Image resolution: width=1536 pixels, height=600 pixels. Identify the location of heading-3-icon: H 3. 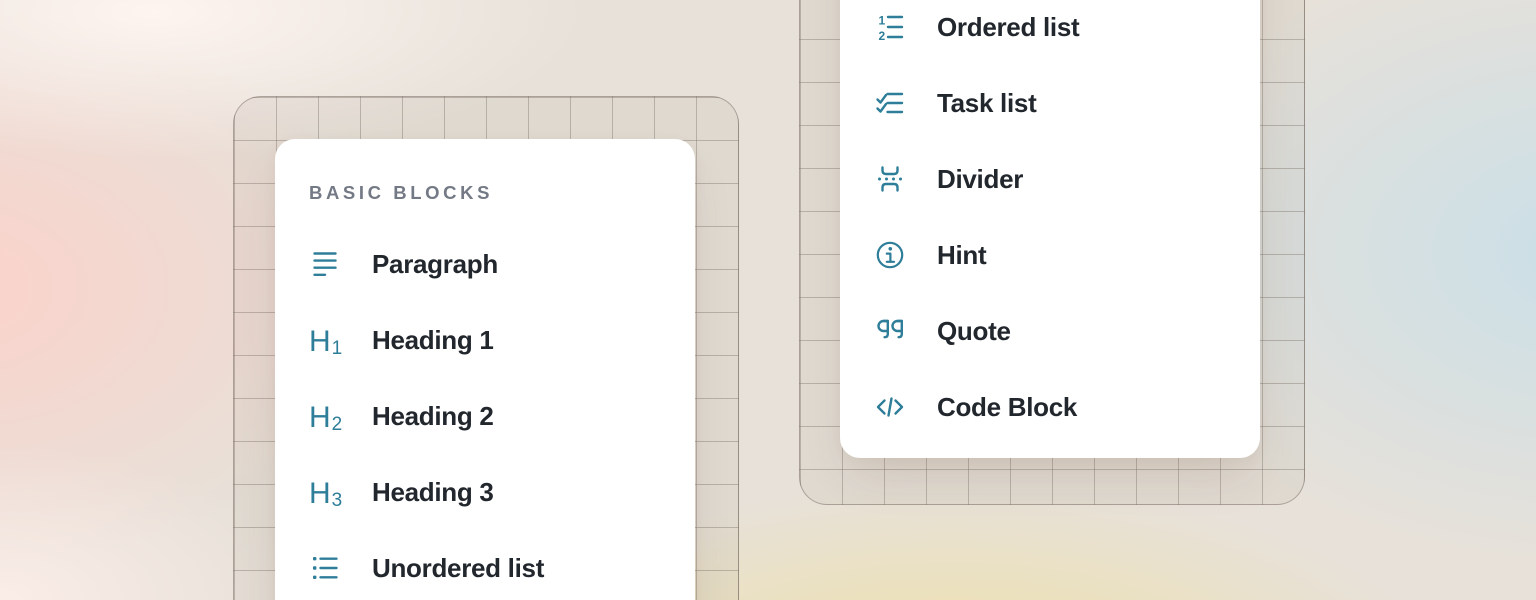
(326, 494).